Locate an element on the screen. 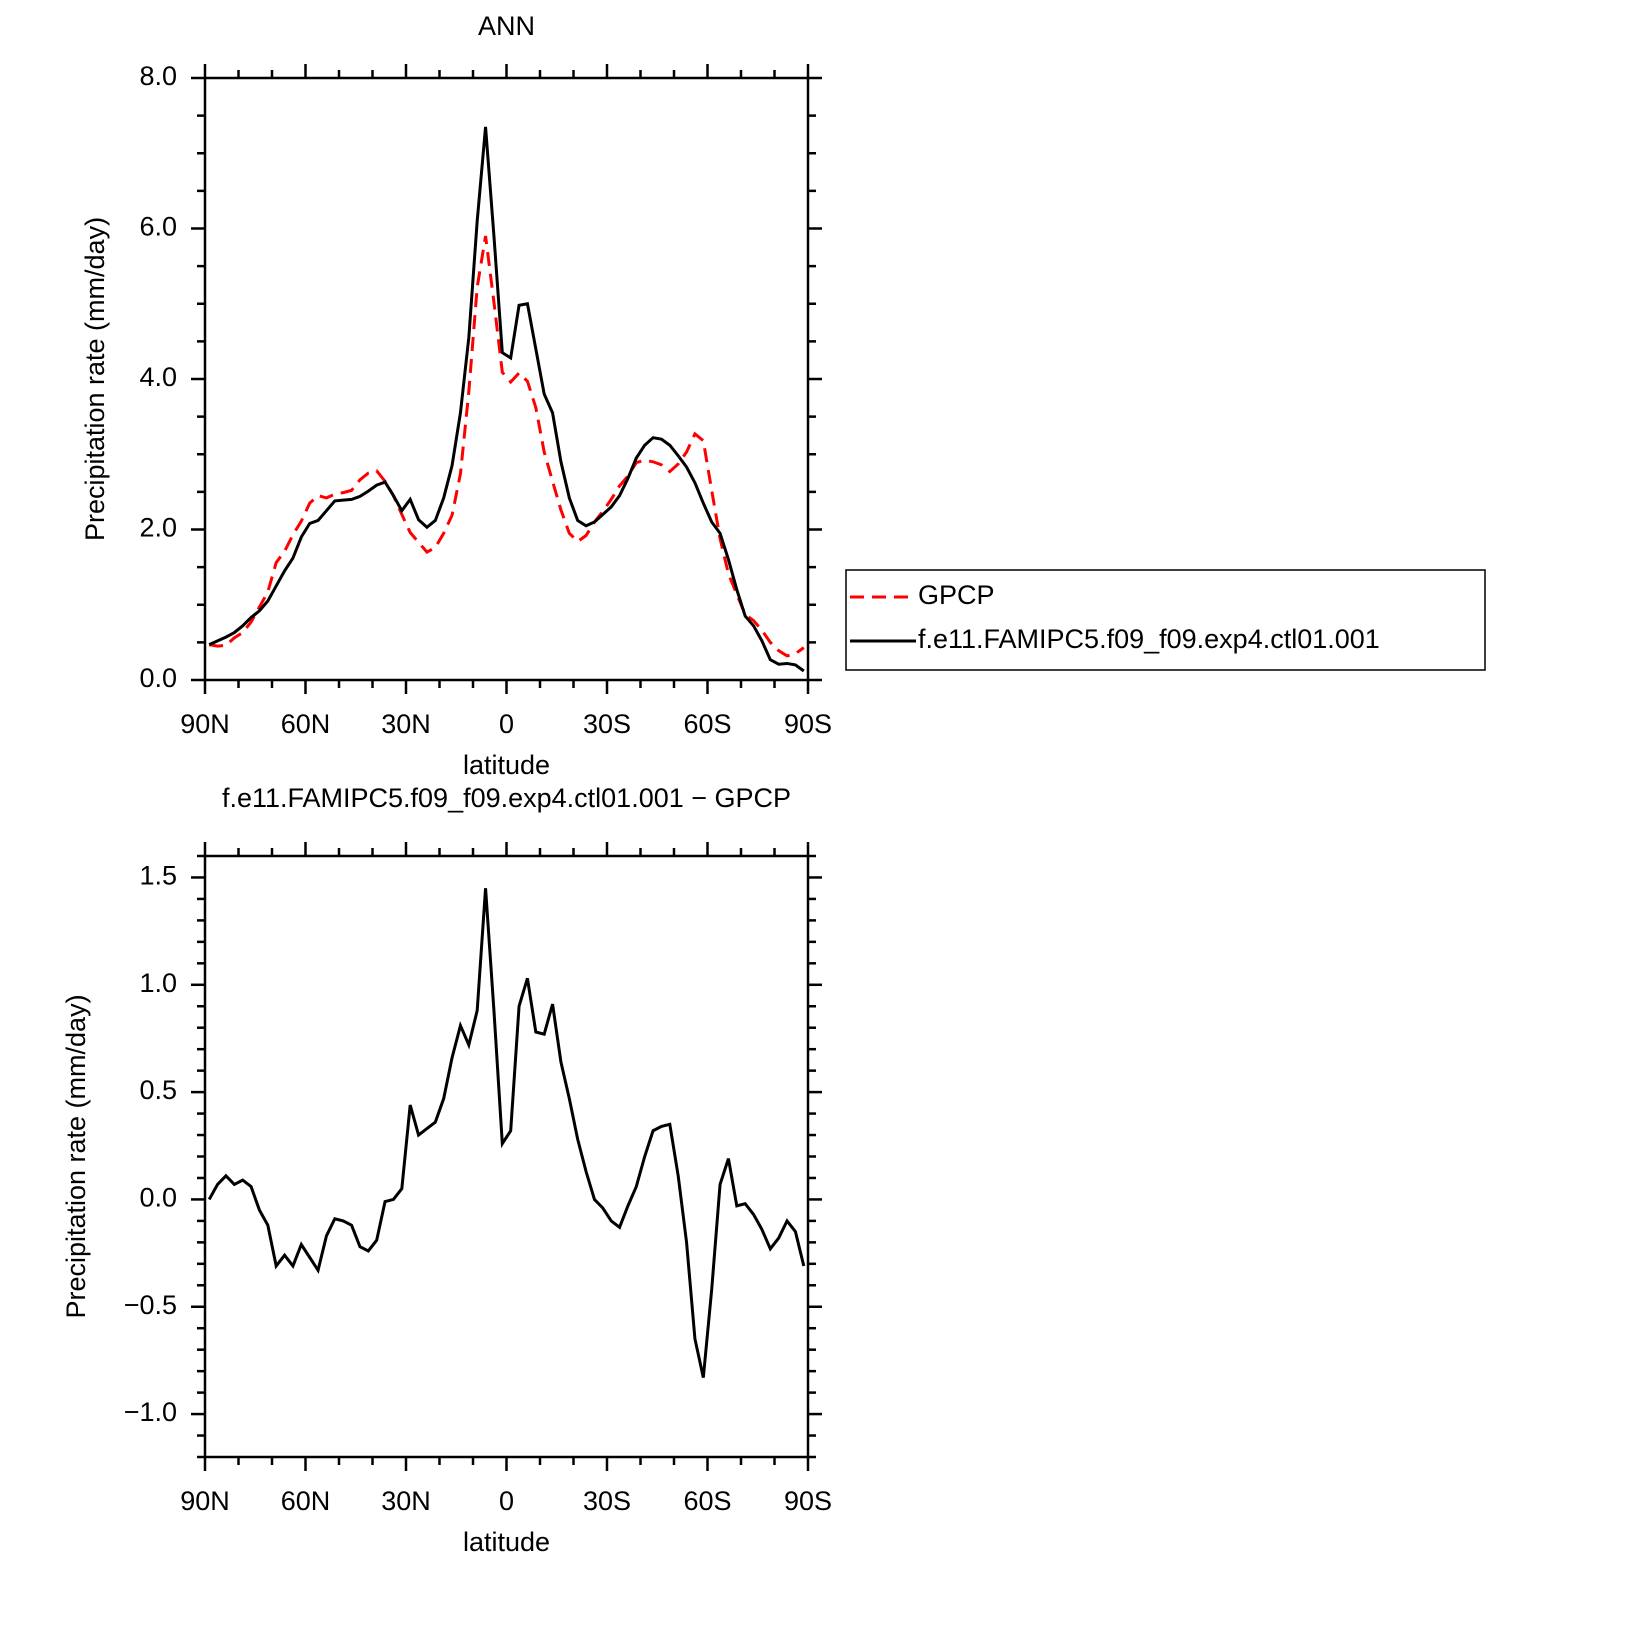  legend-label: GPCP is located at coordinates (956, 595).